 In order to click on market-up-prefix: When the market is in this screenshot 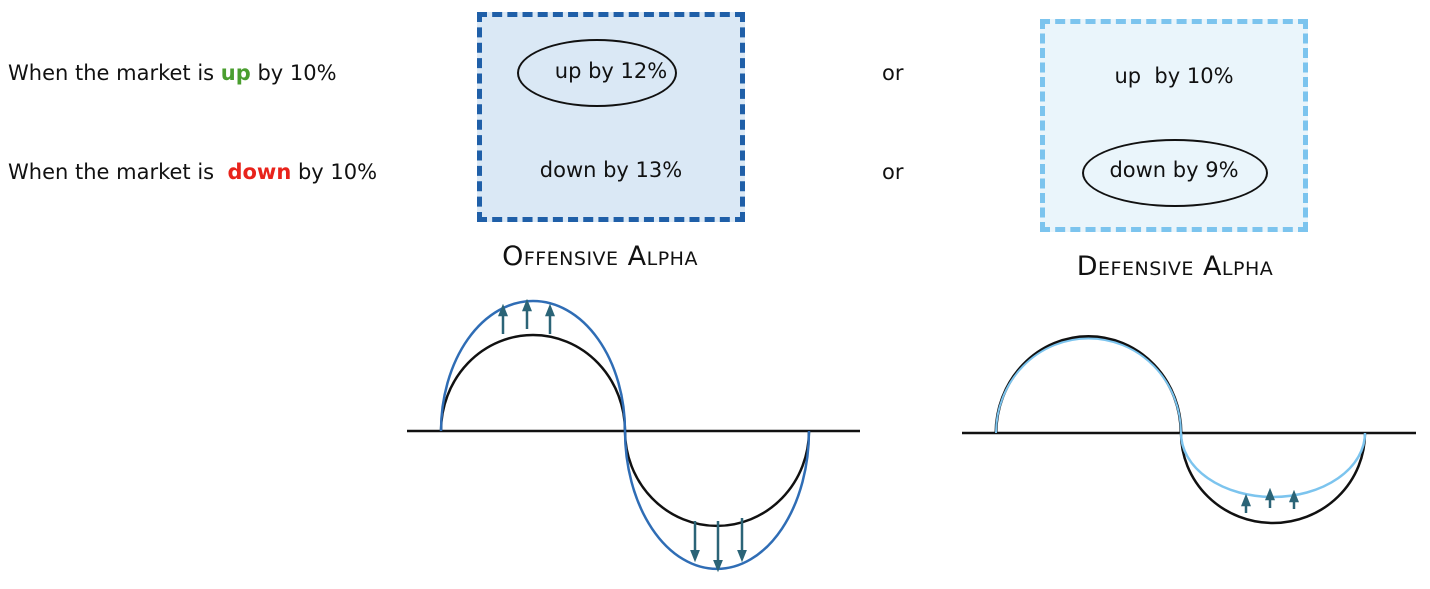, I will do `click(114, 73)`.